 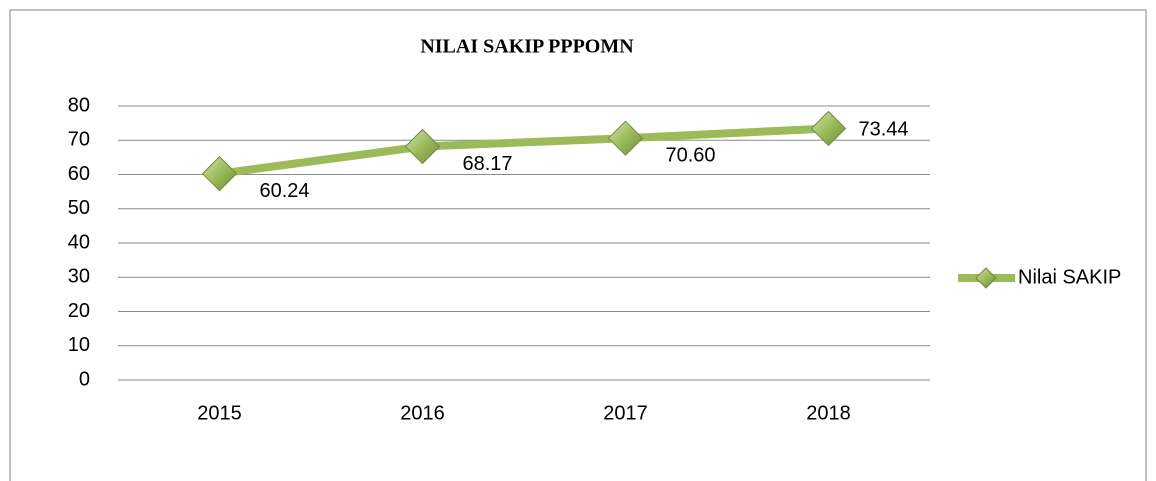 I want to click on x-tick-label: 2015, so click(x=219, y=413).